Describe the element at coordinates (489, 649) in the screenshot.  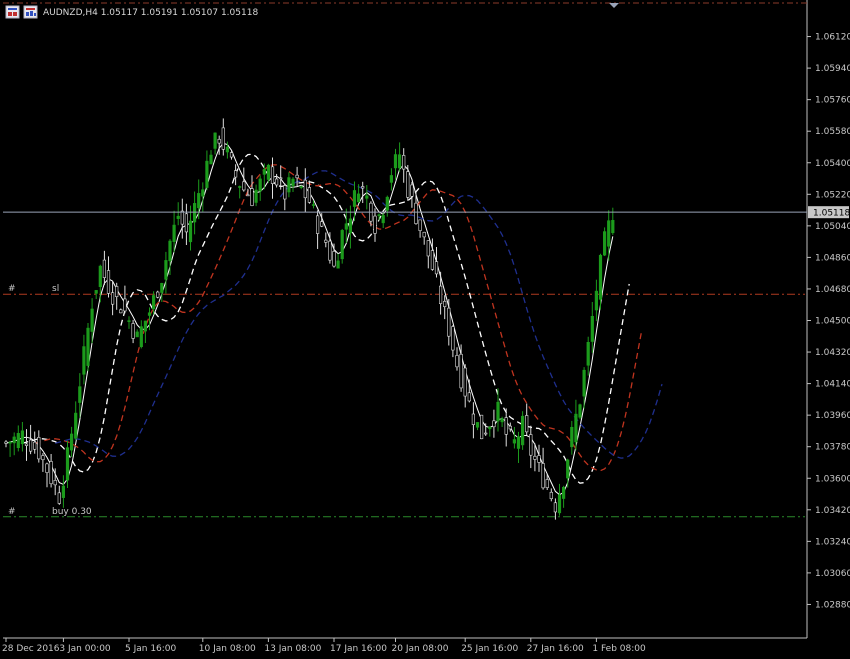
I see `time-tick-label: 25 Jan 16:00` at that location.